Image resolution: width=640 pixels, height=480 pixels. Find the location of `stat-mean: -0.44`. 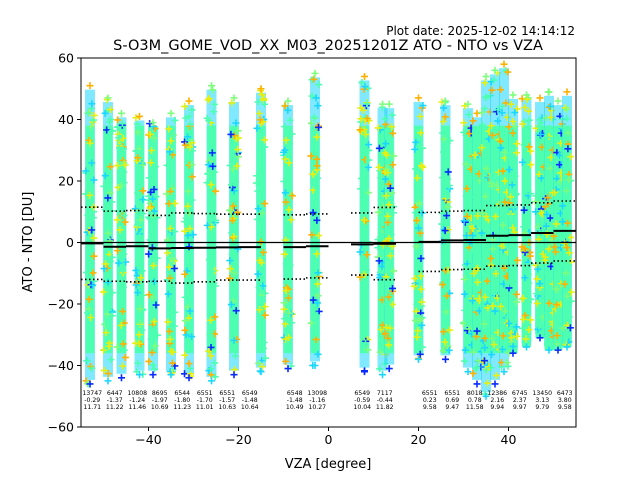

stat-mean: -0.44 is located at coordinates (385, 400).